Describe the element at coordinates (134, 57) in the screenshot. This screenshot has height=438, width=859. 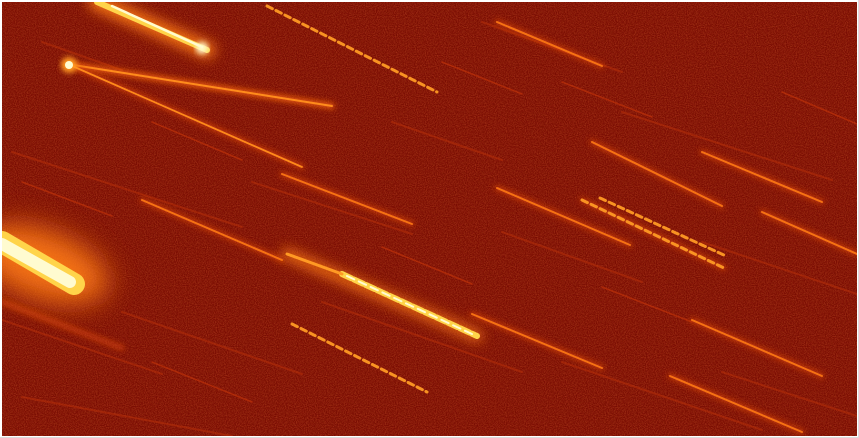
I see `star-heads` at that location.